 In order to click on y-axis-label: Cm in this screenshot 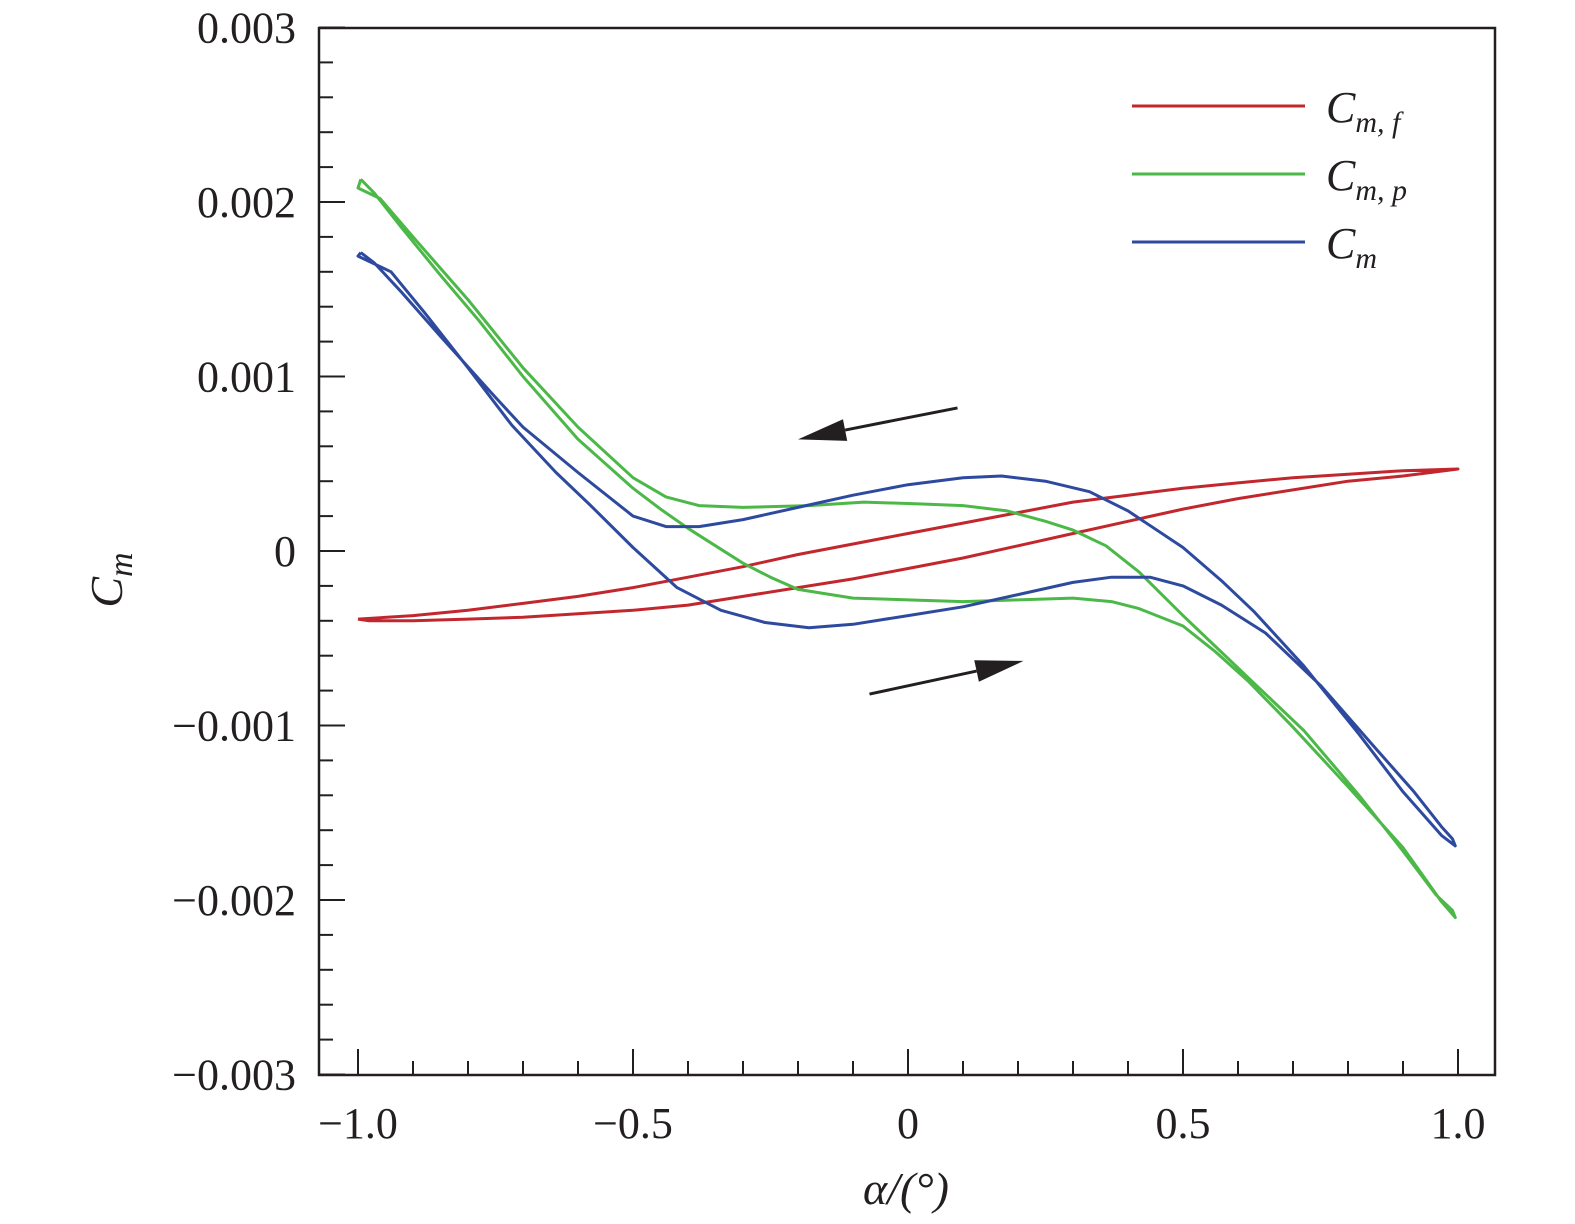, I will do `click(110, 579)`.